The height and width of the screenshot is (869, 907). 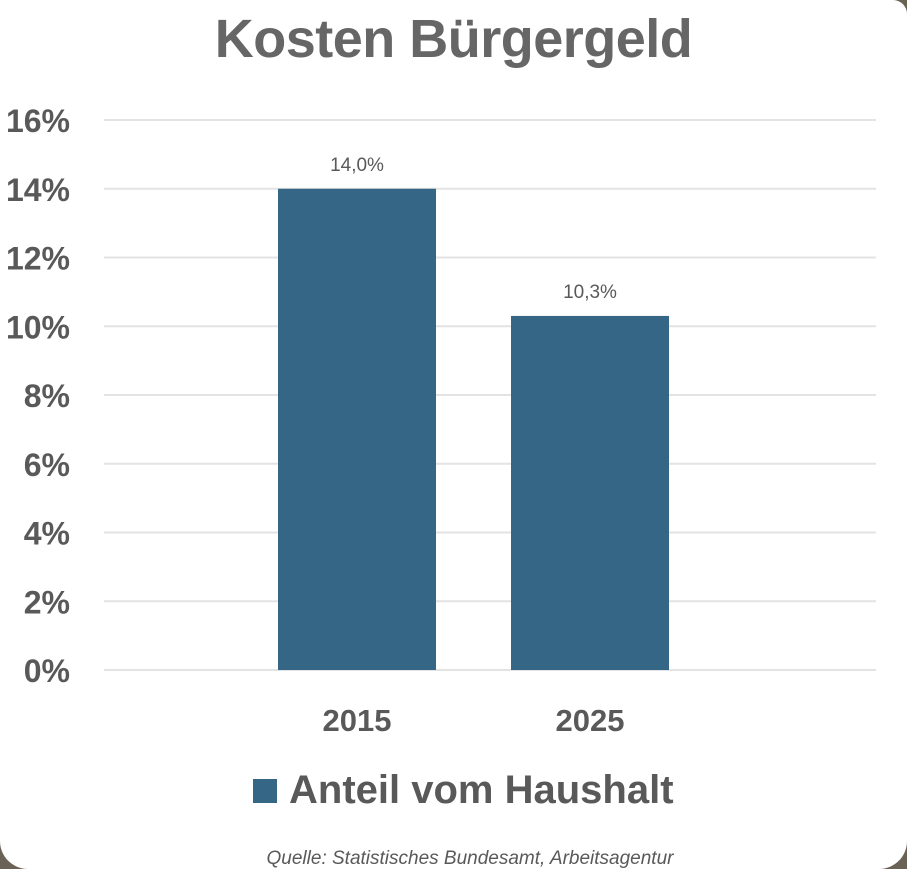 I want to click on chart-title: Kosten Bürgergeld, so click(x=453, y=39).